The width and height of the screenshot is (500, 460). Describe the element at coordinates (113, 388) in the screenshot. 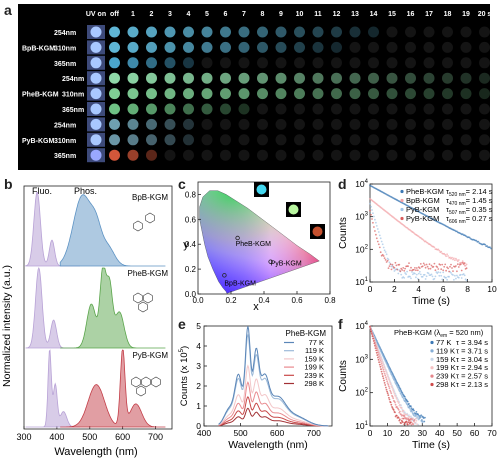

I see `phos-spectrum` at that location.